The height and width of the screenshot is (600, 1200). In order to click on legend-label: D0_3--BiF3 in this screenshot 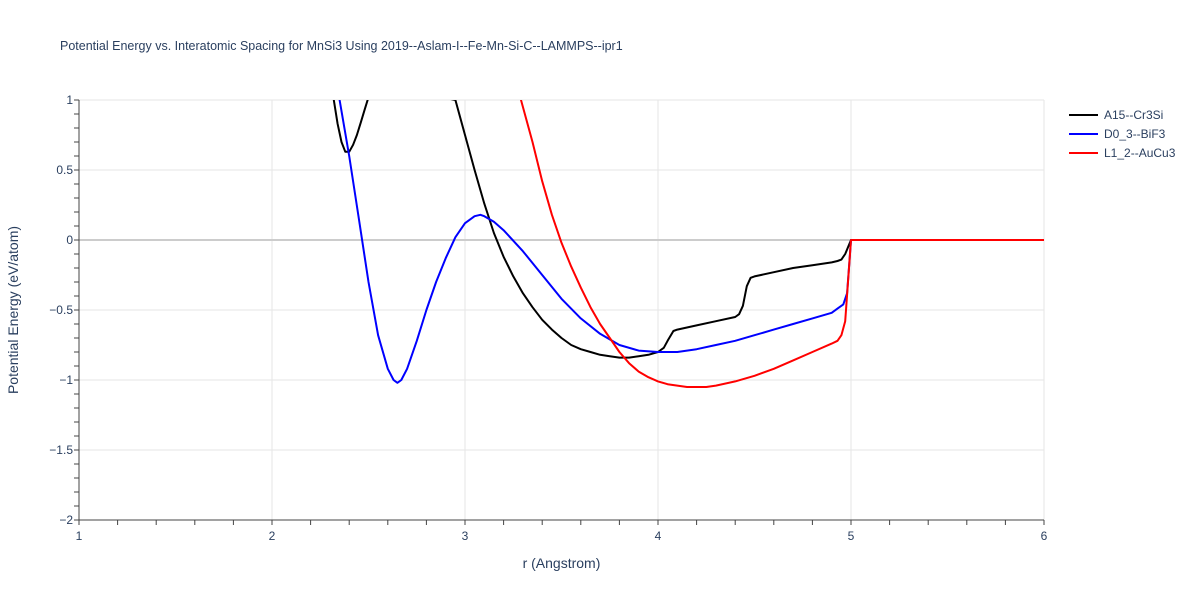, I will do `click(1135, 134)`.